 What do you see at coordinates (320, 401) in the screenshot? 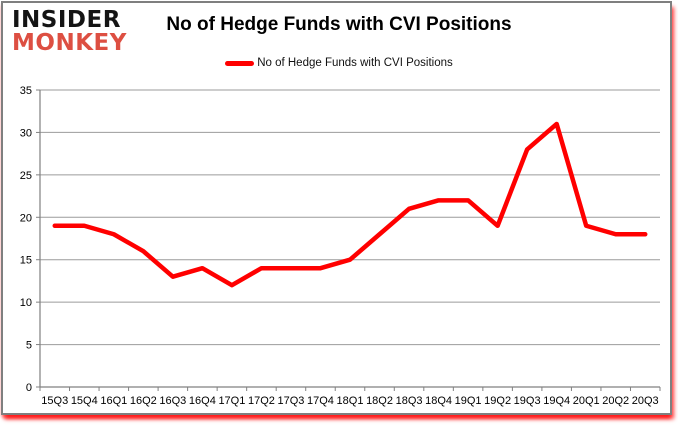
I see `x-axis-label: 17Q4` at bounding box center [320, 401].